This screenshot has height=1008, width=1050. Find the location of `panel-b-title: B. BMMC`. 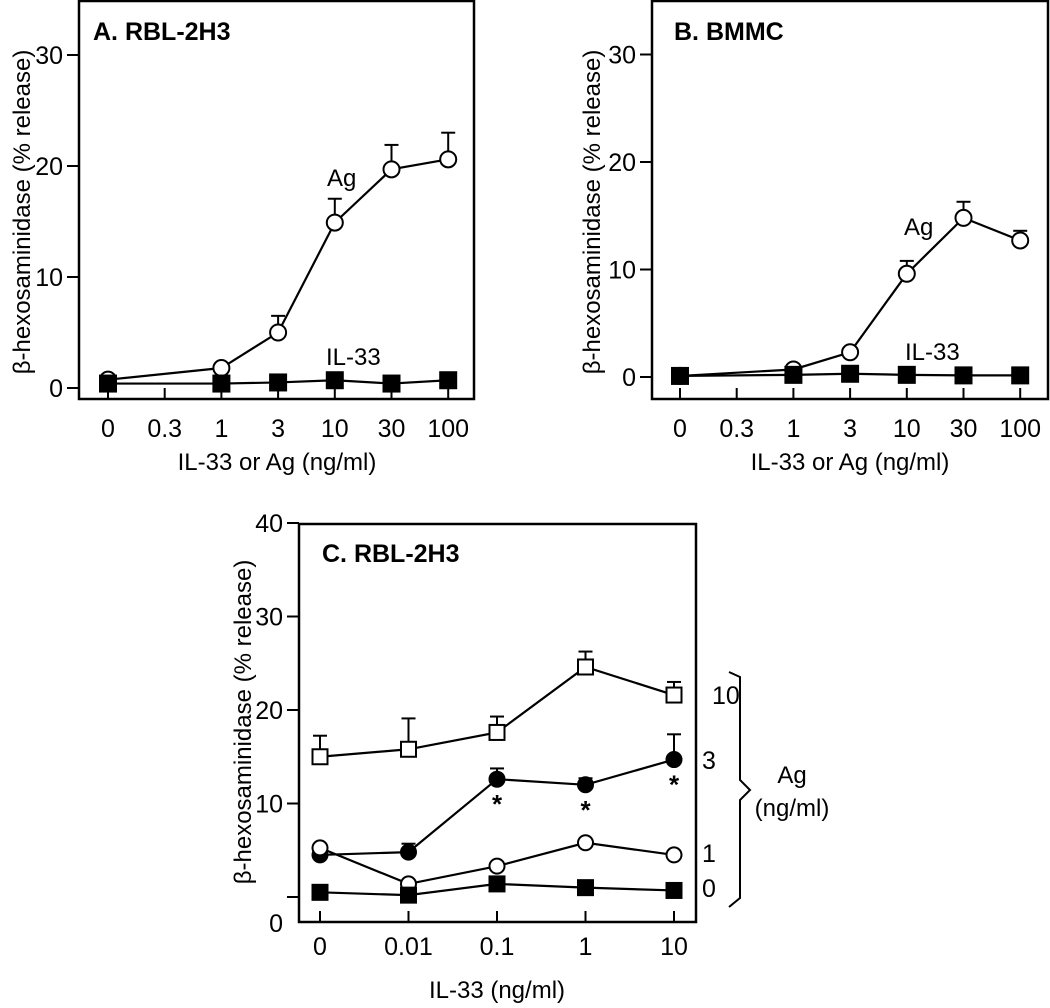

panel-b-title: B. BMMC is located at coordinates (729, 32).